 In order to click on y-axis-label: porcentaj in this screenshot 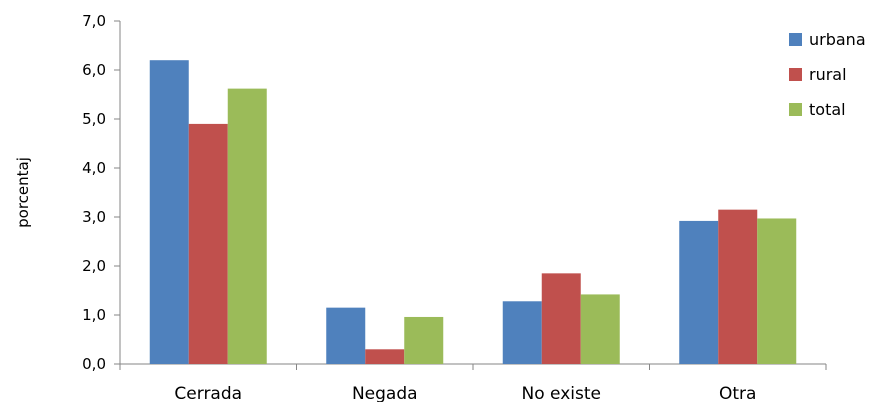, I will do `click(23, 192)`.